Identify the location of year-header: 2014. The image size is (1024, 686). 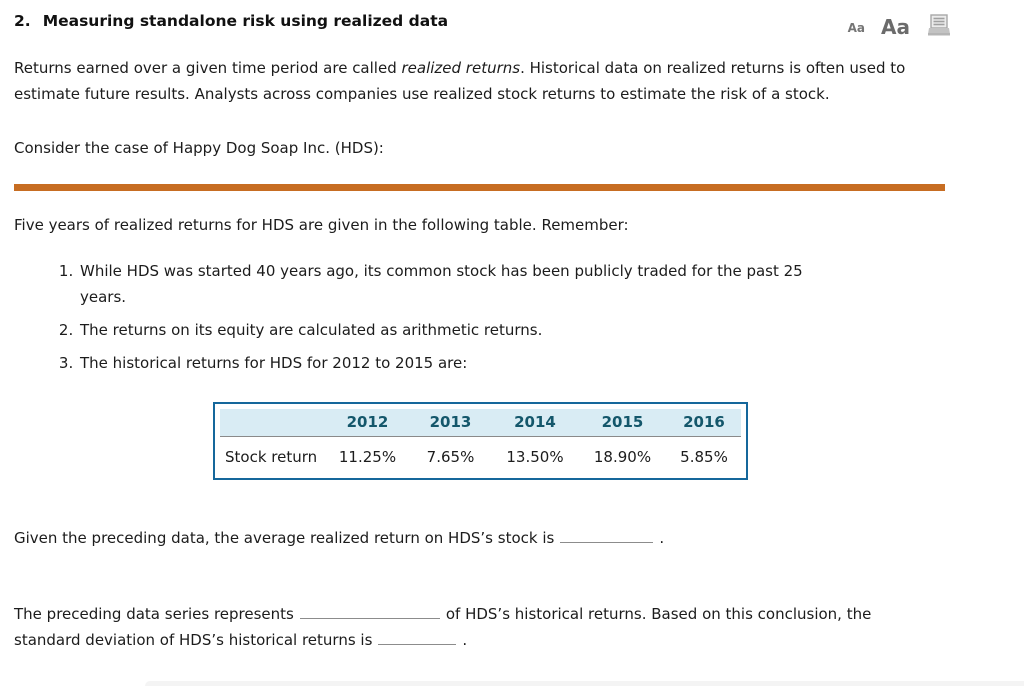
(535, 422).